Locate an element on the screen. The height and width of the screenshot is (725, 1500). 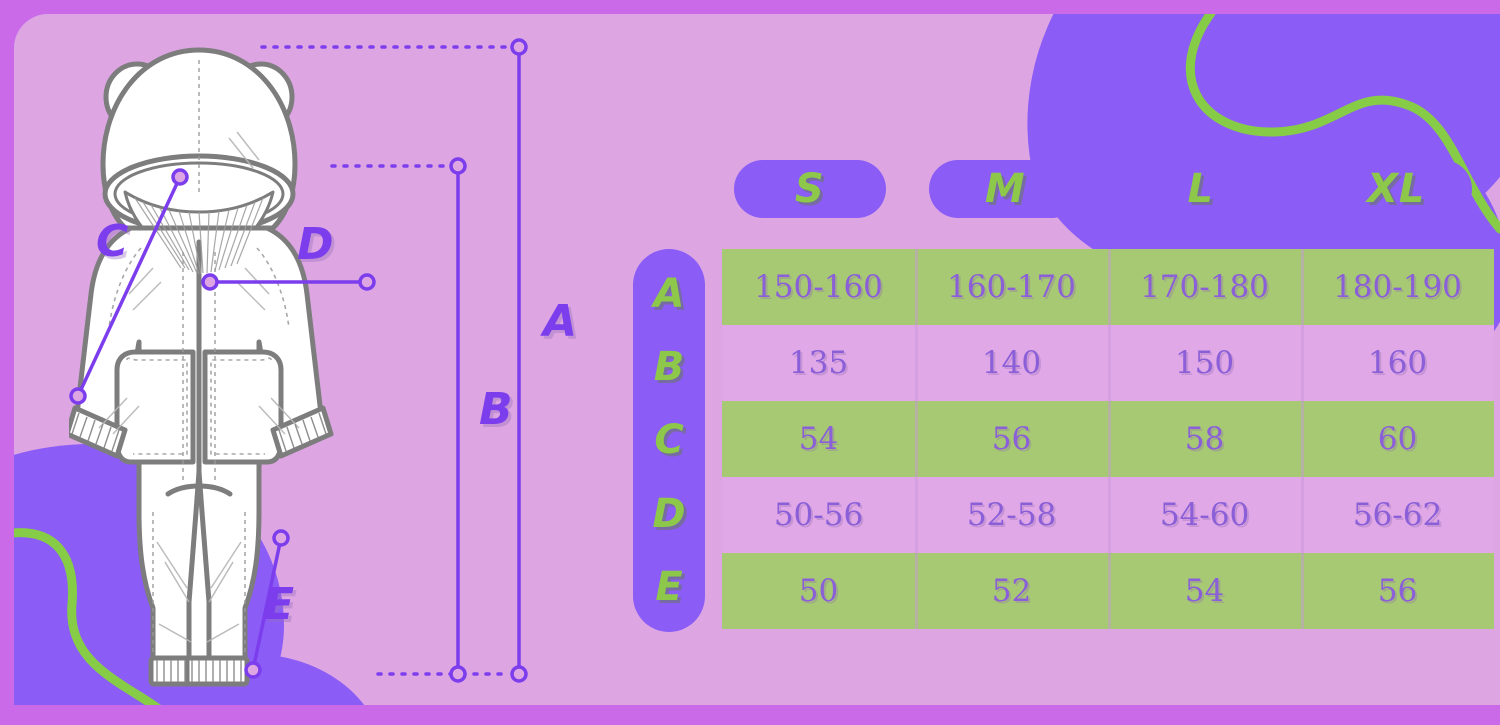
size-header-l: L is located at coordinates (1200, 189).